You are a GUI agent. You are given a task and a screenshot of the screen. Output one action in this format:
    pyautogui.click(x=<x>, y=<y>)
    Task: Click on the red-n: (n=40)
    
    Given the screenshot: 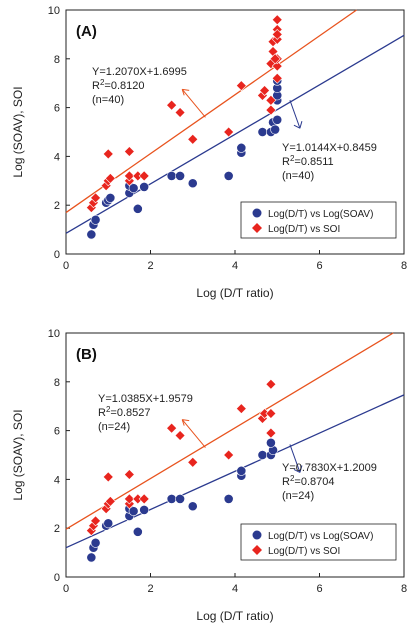 What is the action you would take?
    pyautogui.click(x=108, y=100)
    